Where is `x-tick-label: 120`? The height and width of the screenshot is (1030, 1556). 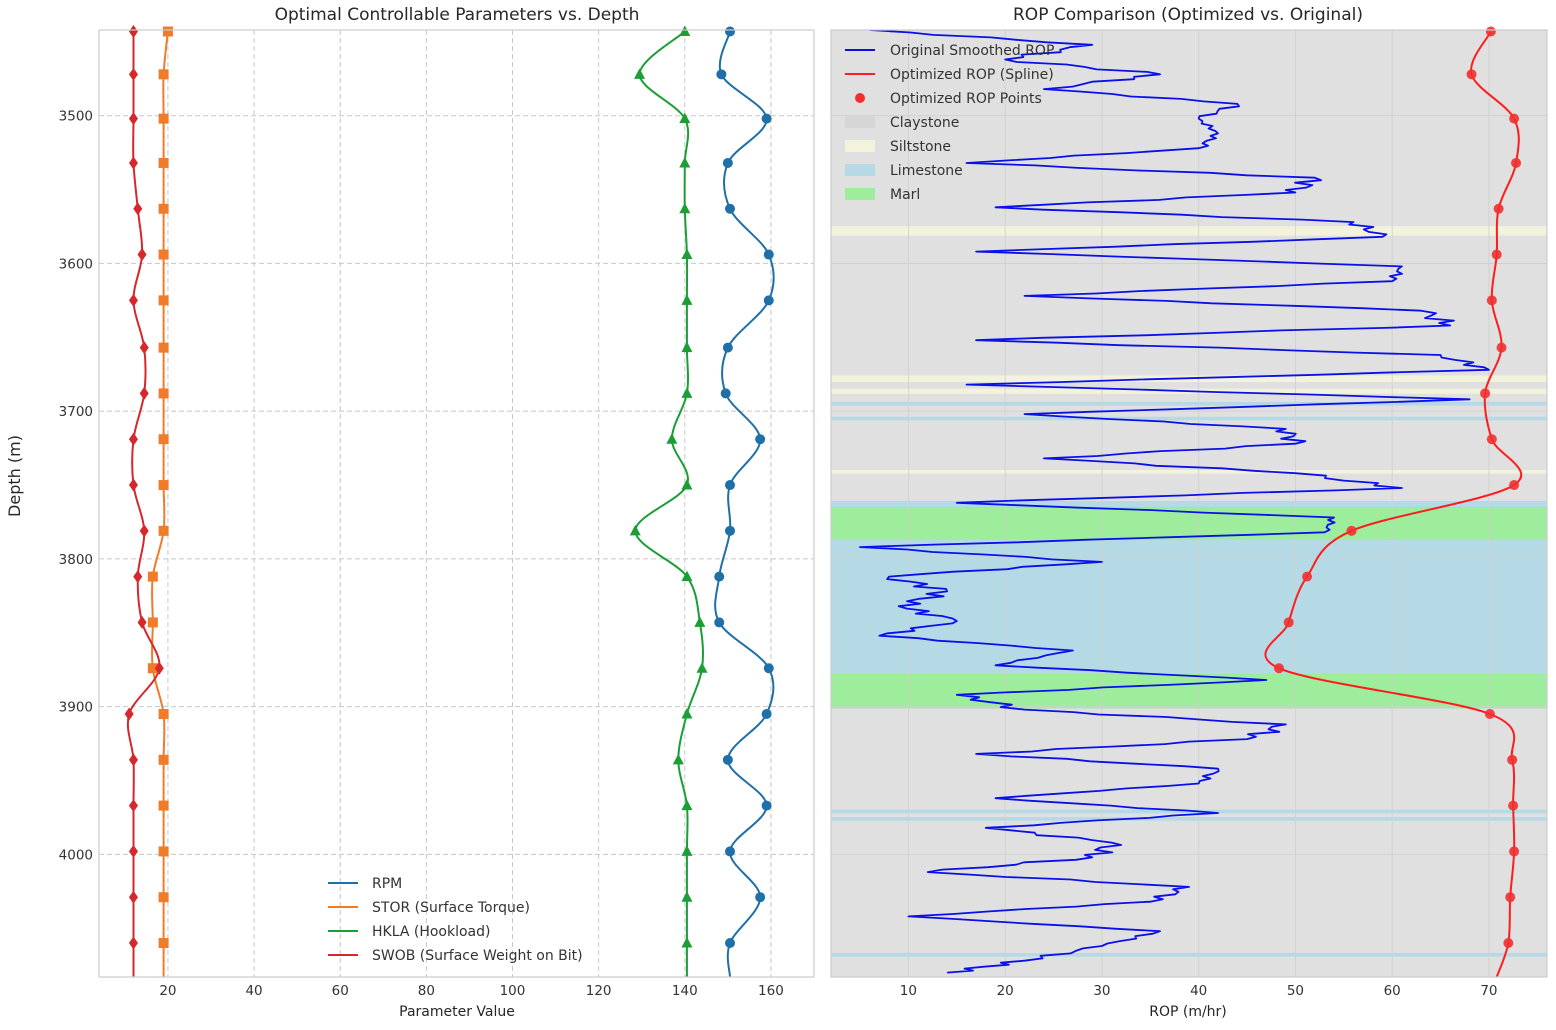 x-tick-label: 120 is located at coordinates (599, 991).